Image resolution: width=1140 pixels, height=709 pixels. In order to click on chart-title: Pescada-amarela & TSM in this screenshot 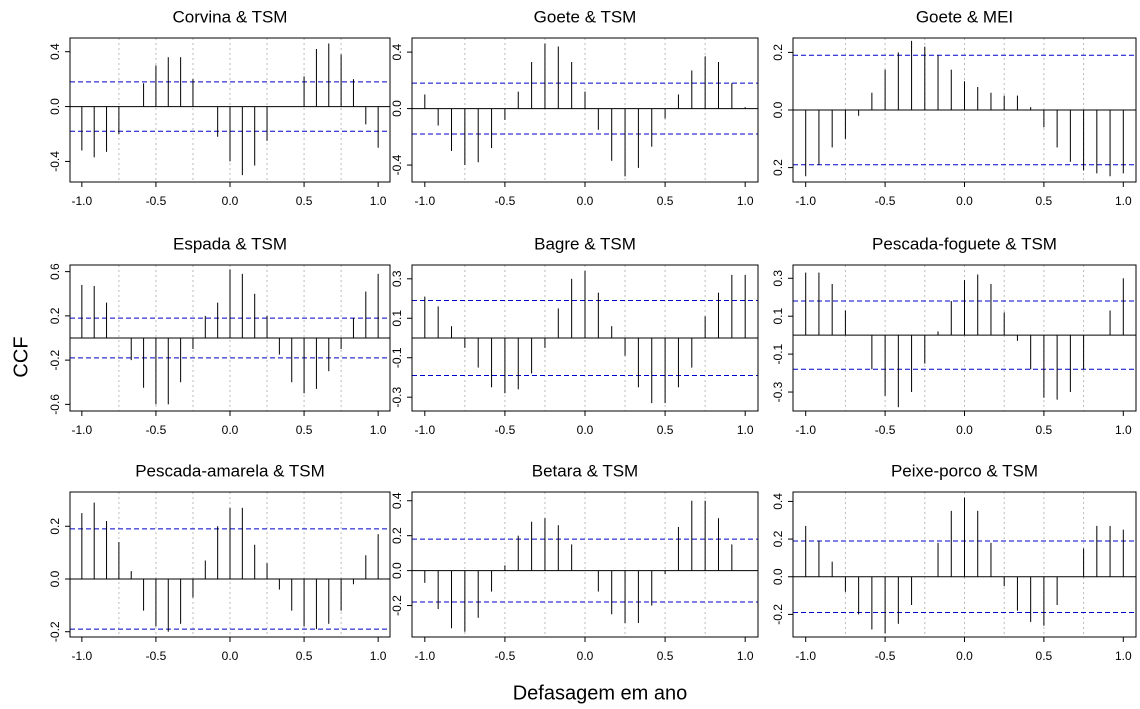, I will do `click(230, 470)`.